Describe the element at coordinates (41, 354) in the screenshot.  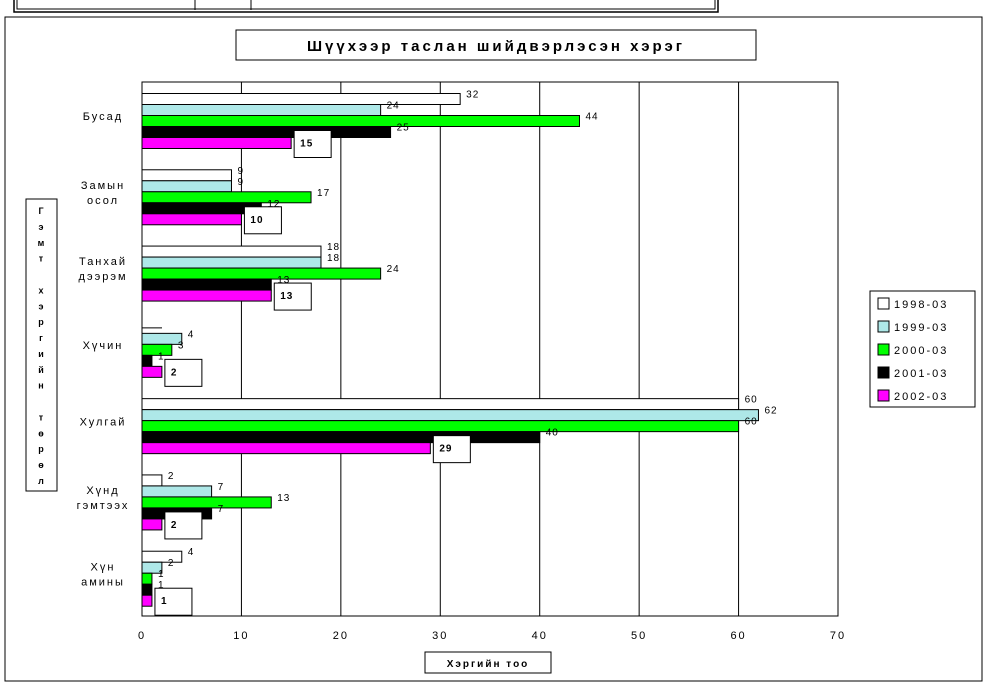
I see `y-axis-label-letter: и` at that location.